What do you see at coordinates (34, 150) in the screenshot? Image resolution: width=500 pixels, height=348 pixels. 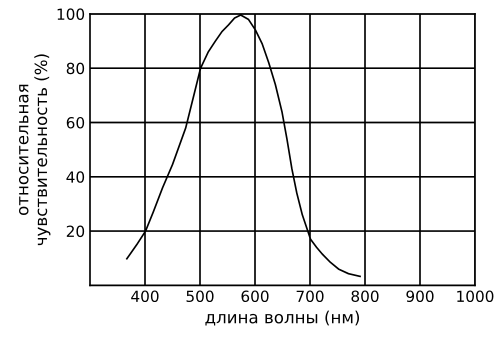 I see `y-axis-title: относительная чувствительность (%)` at bounding box center [34, 150].